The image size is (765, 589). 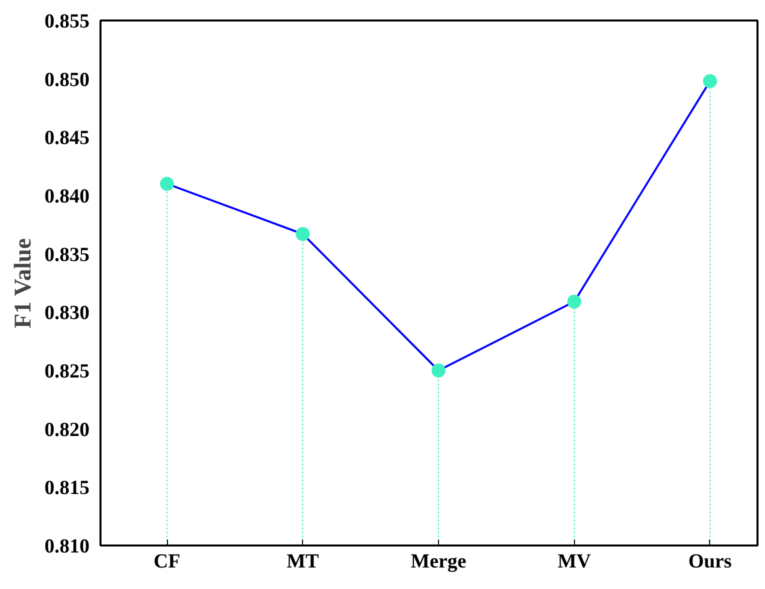 What do you see at coordinates (438, 561) in the screenshot?
I see `x-tick-label: Merge` at bounding box center [438, 561].